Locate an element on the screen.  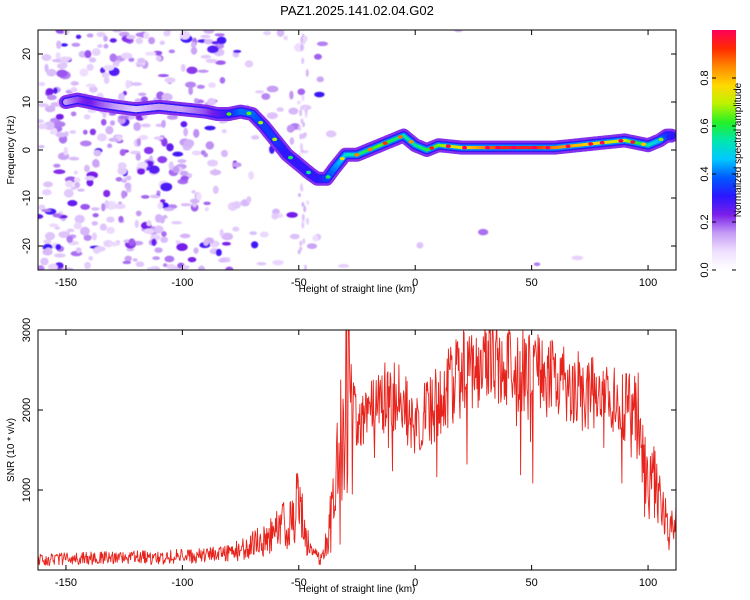
ridge-core is located at coordinates (368, 139).